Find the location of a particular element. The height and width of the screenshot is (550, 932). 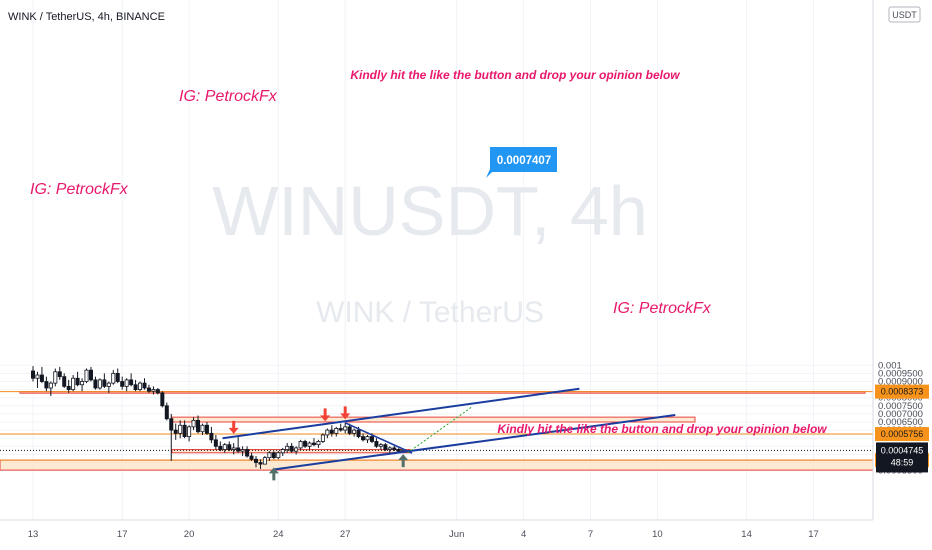

current-price-badge-bg is located at coordinates (902, 457).